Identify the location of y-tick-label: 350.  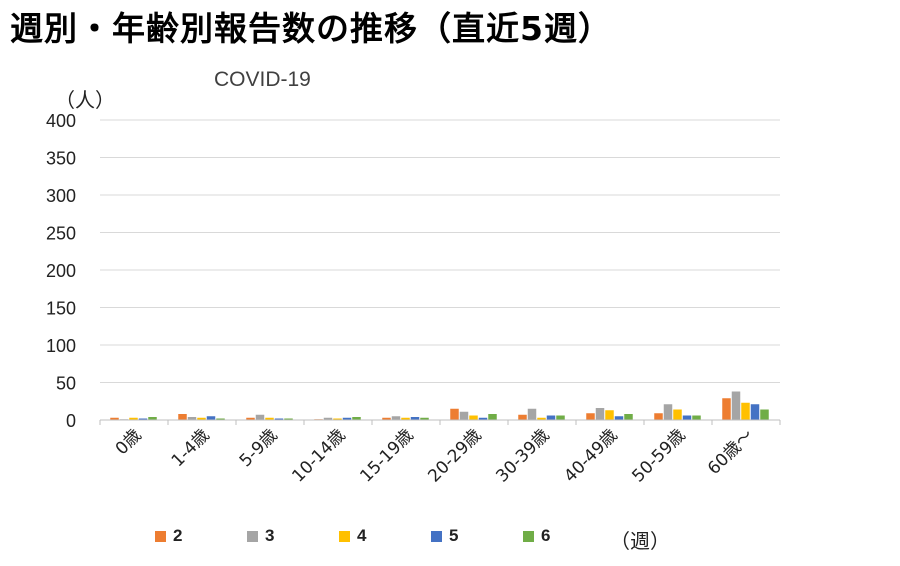
(61, 159).